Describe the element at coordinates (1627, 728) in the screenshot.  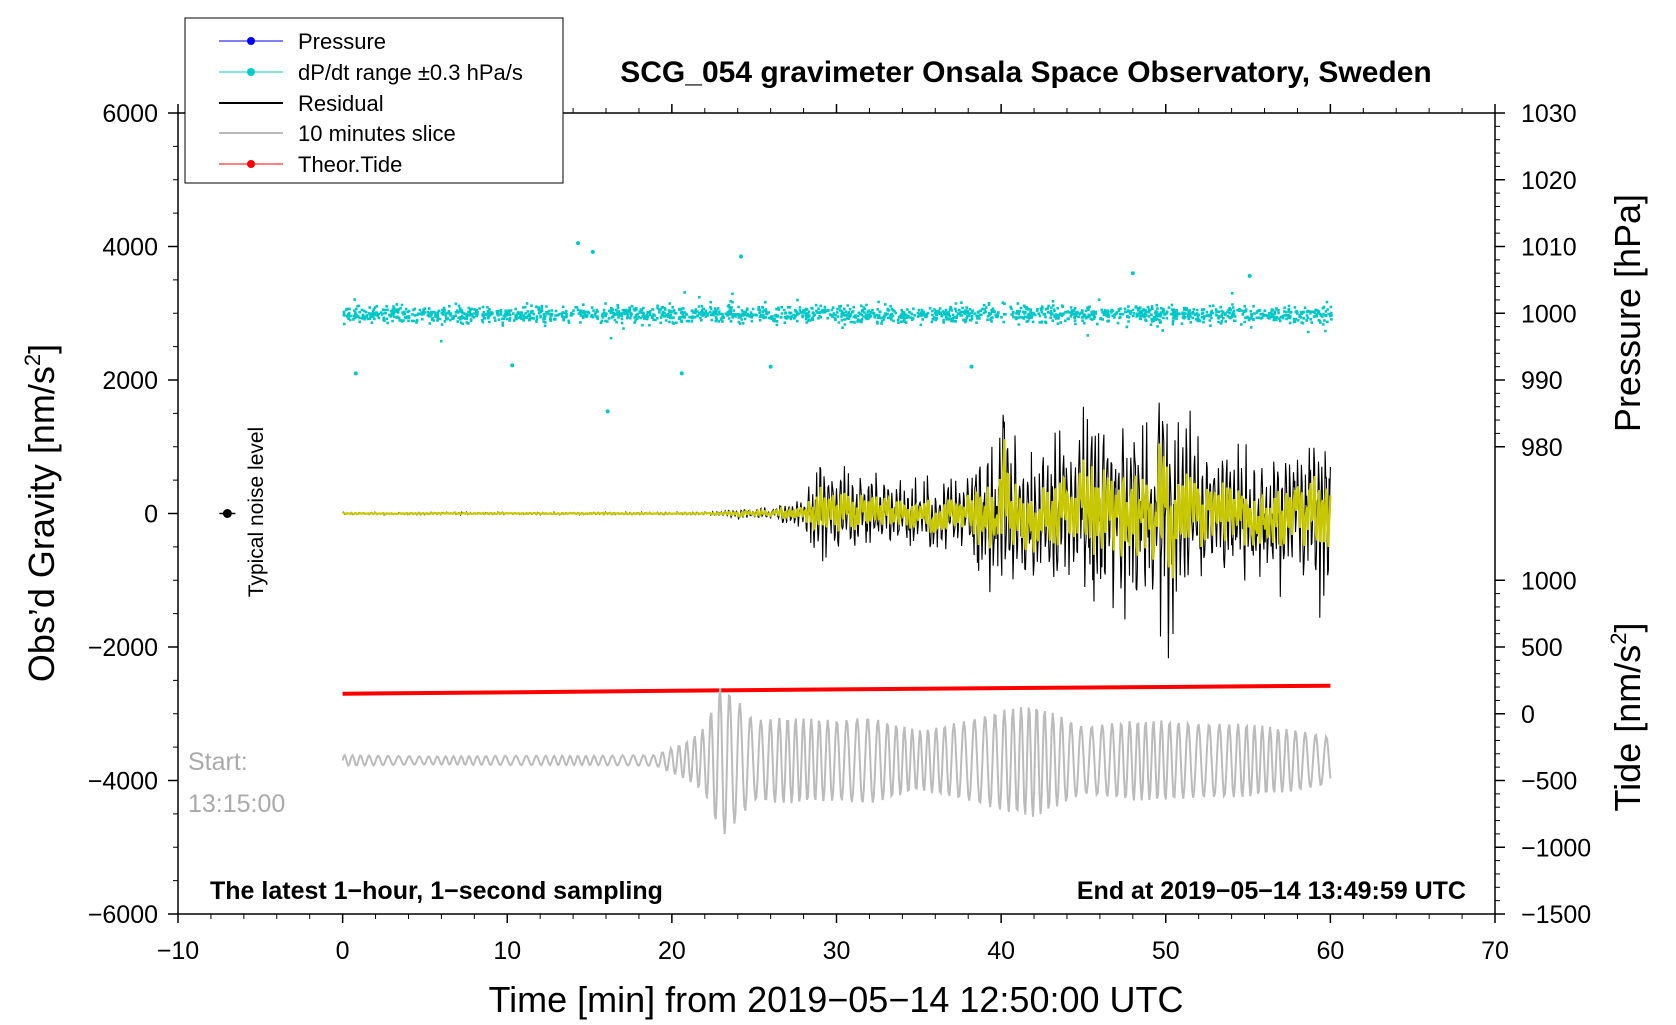
I see `y-axis-label-tide-main: Tide [nm/s` at that location.